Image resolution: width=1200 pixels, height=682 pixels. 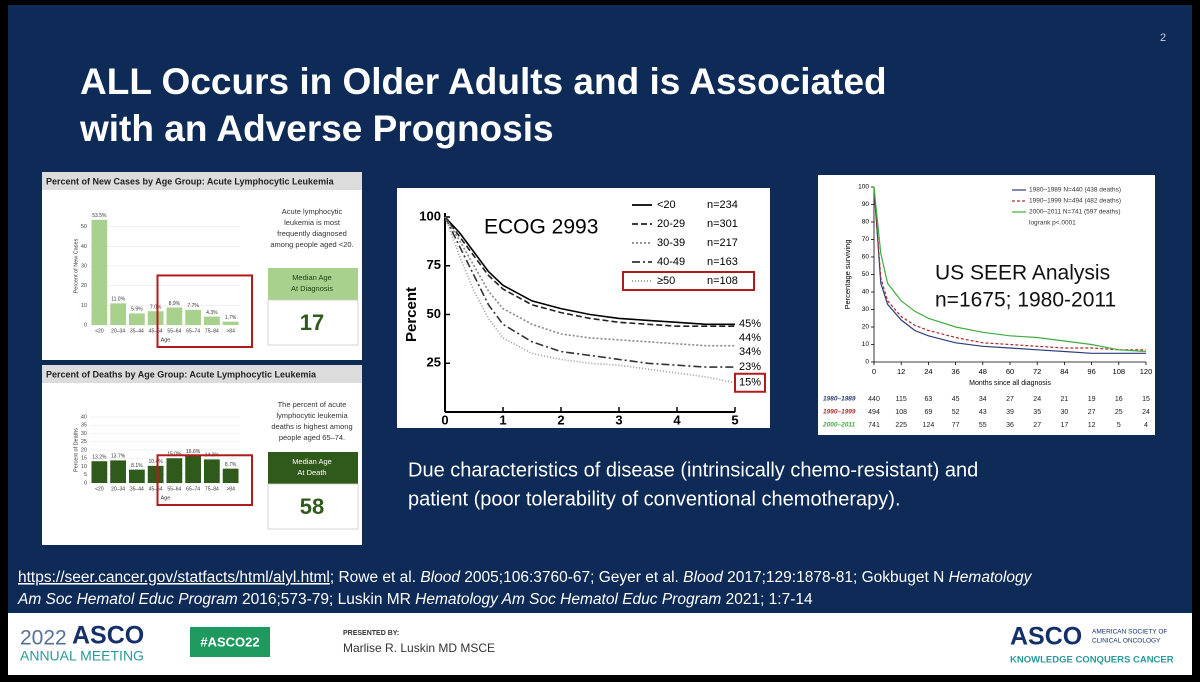 I want to click on reference-part: 2005;106:3760-67; Geyer et al., so click(x=571, y=577).